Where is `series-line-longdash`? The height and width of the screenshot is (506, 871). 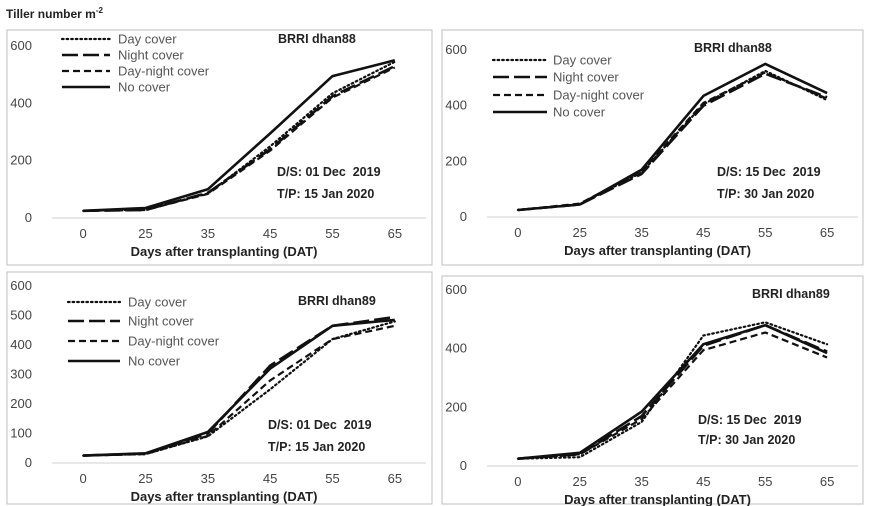 series-line-longdash is located at coordinates (239, 138).